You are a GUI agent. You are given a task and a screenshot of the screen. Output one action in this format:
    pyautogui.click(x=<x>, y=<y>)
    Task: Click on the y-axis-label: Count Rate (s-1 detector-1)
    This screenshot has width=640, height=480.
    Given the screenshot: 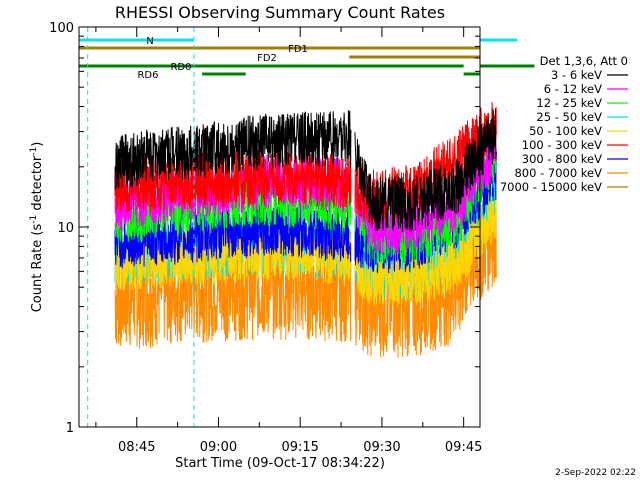 What is the action you would take?
    pyautogui.click(x=37, y=227)
    